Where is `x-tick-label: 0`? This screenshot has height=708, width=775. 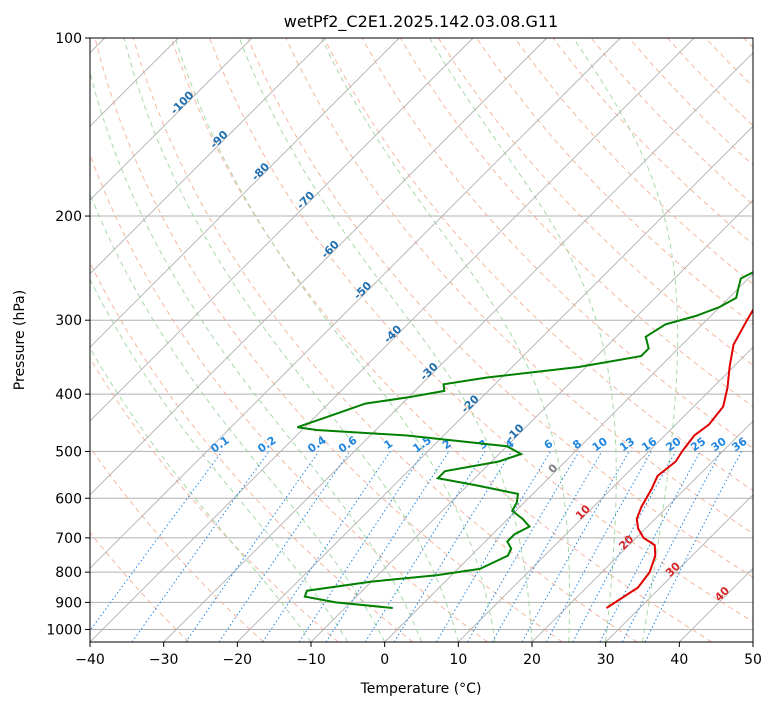 x-tick-label: 0 is located at coordinates (384, 660).